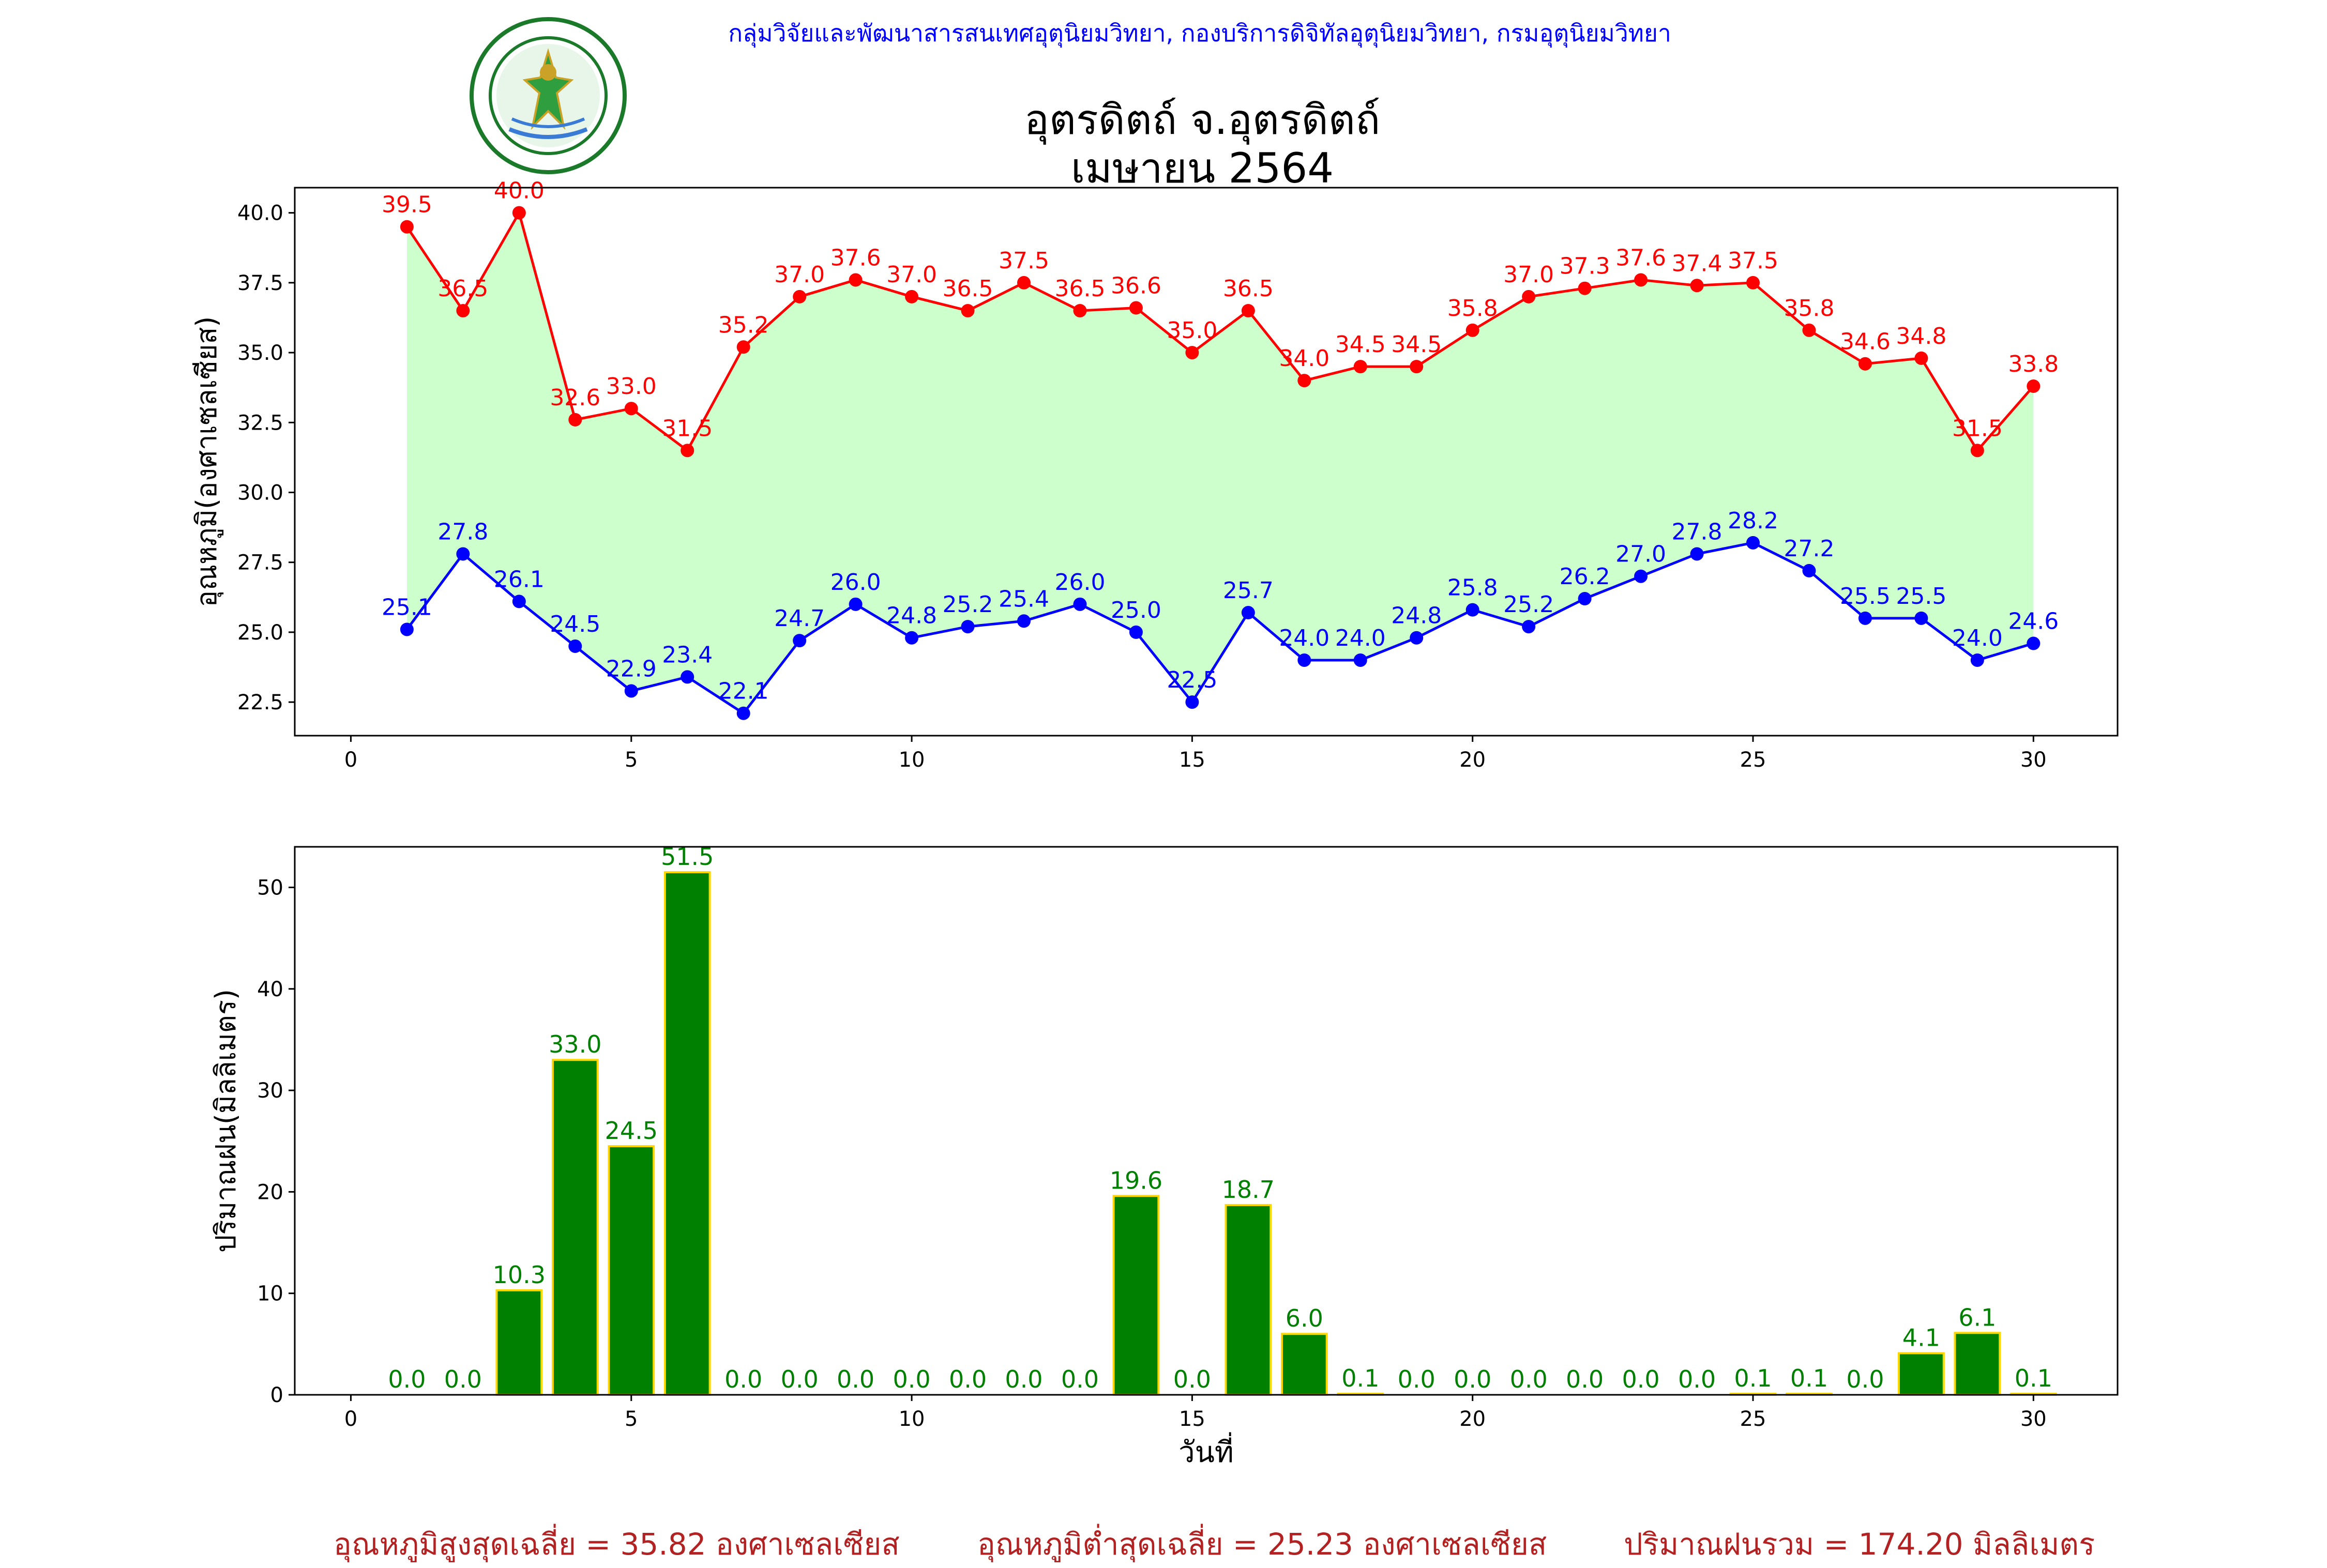 This screenshot has width=2327, height=1568. I want to click on y-tick-label: 0, so click(276, 1395).